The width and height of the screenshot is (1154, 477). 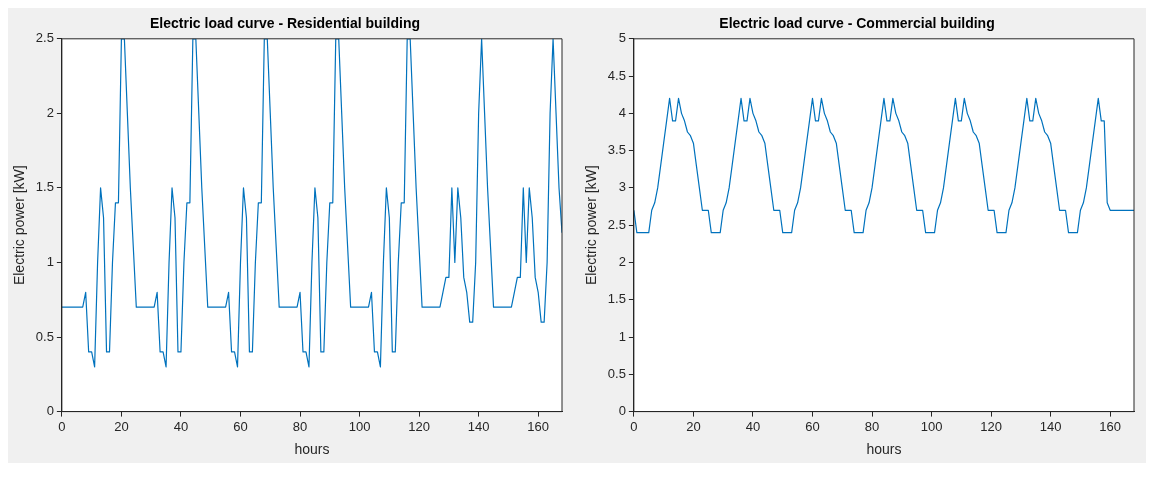 What do you see at coordinates (622, 187) in the screenshot?
I see `y-tick-label: 3` at bounding box center [622, 187].